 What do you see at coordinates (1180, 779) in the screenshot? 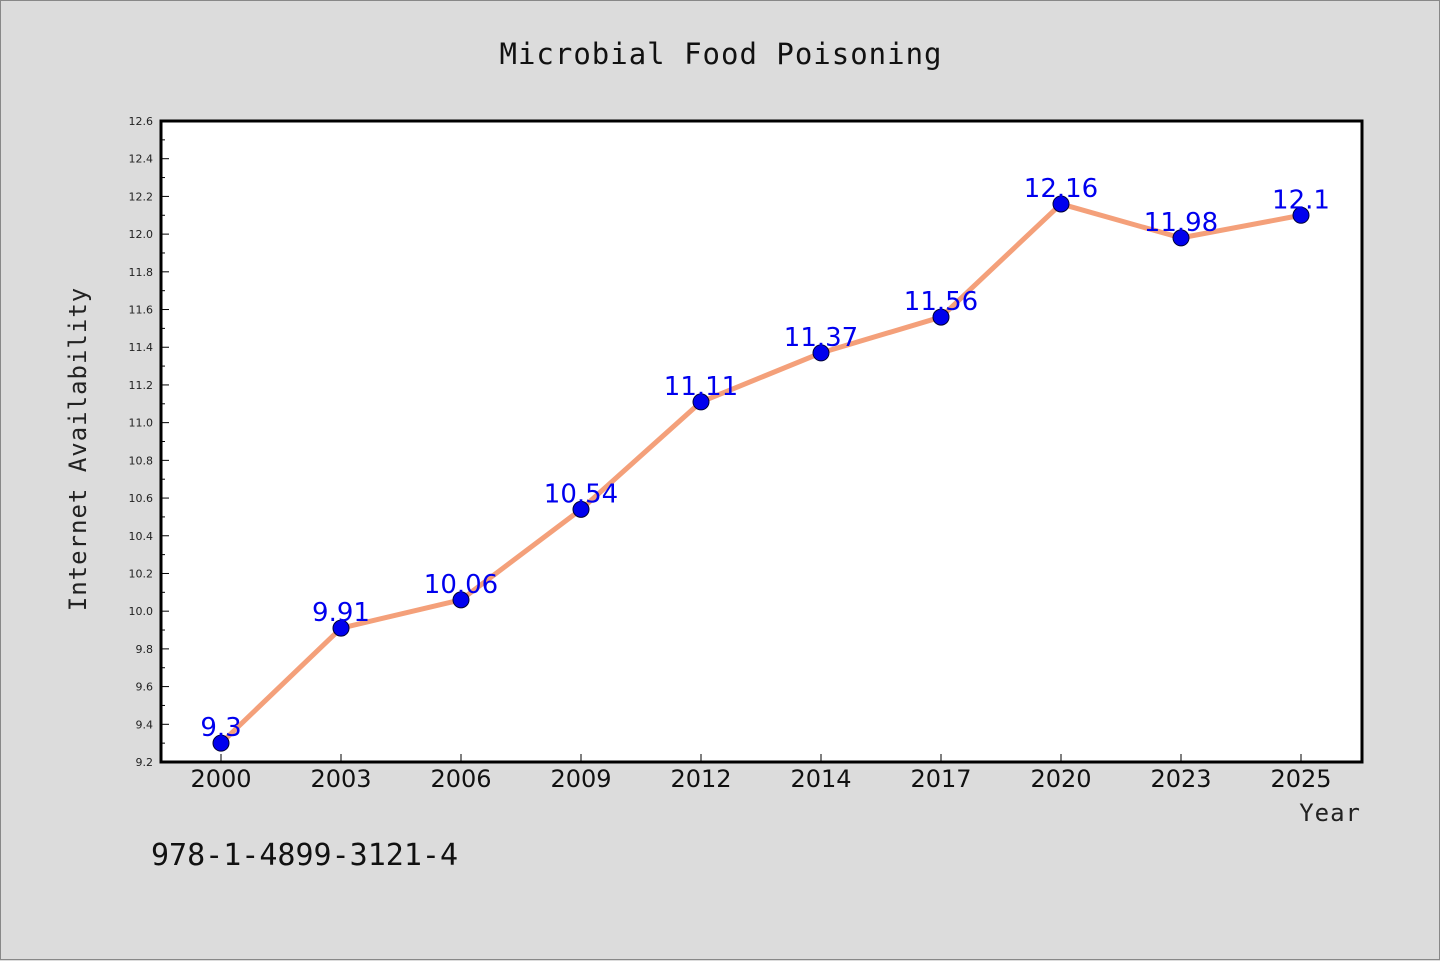
I see `x-tick-label: 2023` at bounding box center [1180, 779].